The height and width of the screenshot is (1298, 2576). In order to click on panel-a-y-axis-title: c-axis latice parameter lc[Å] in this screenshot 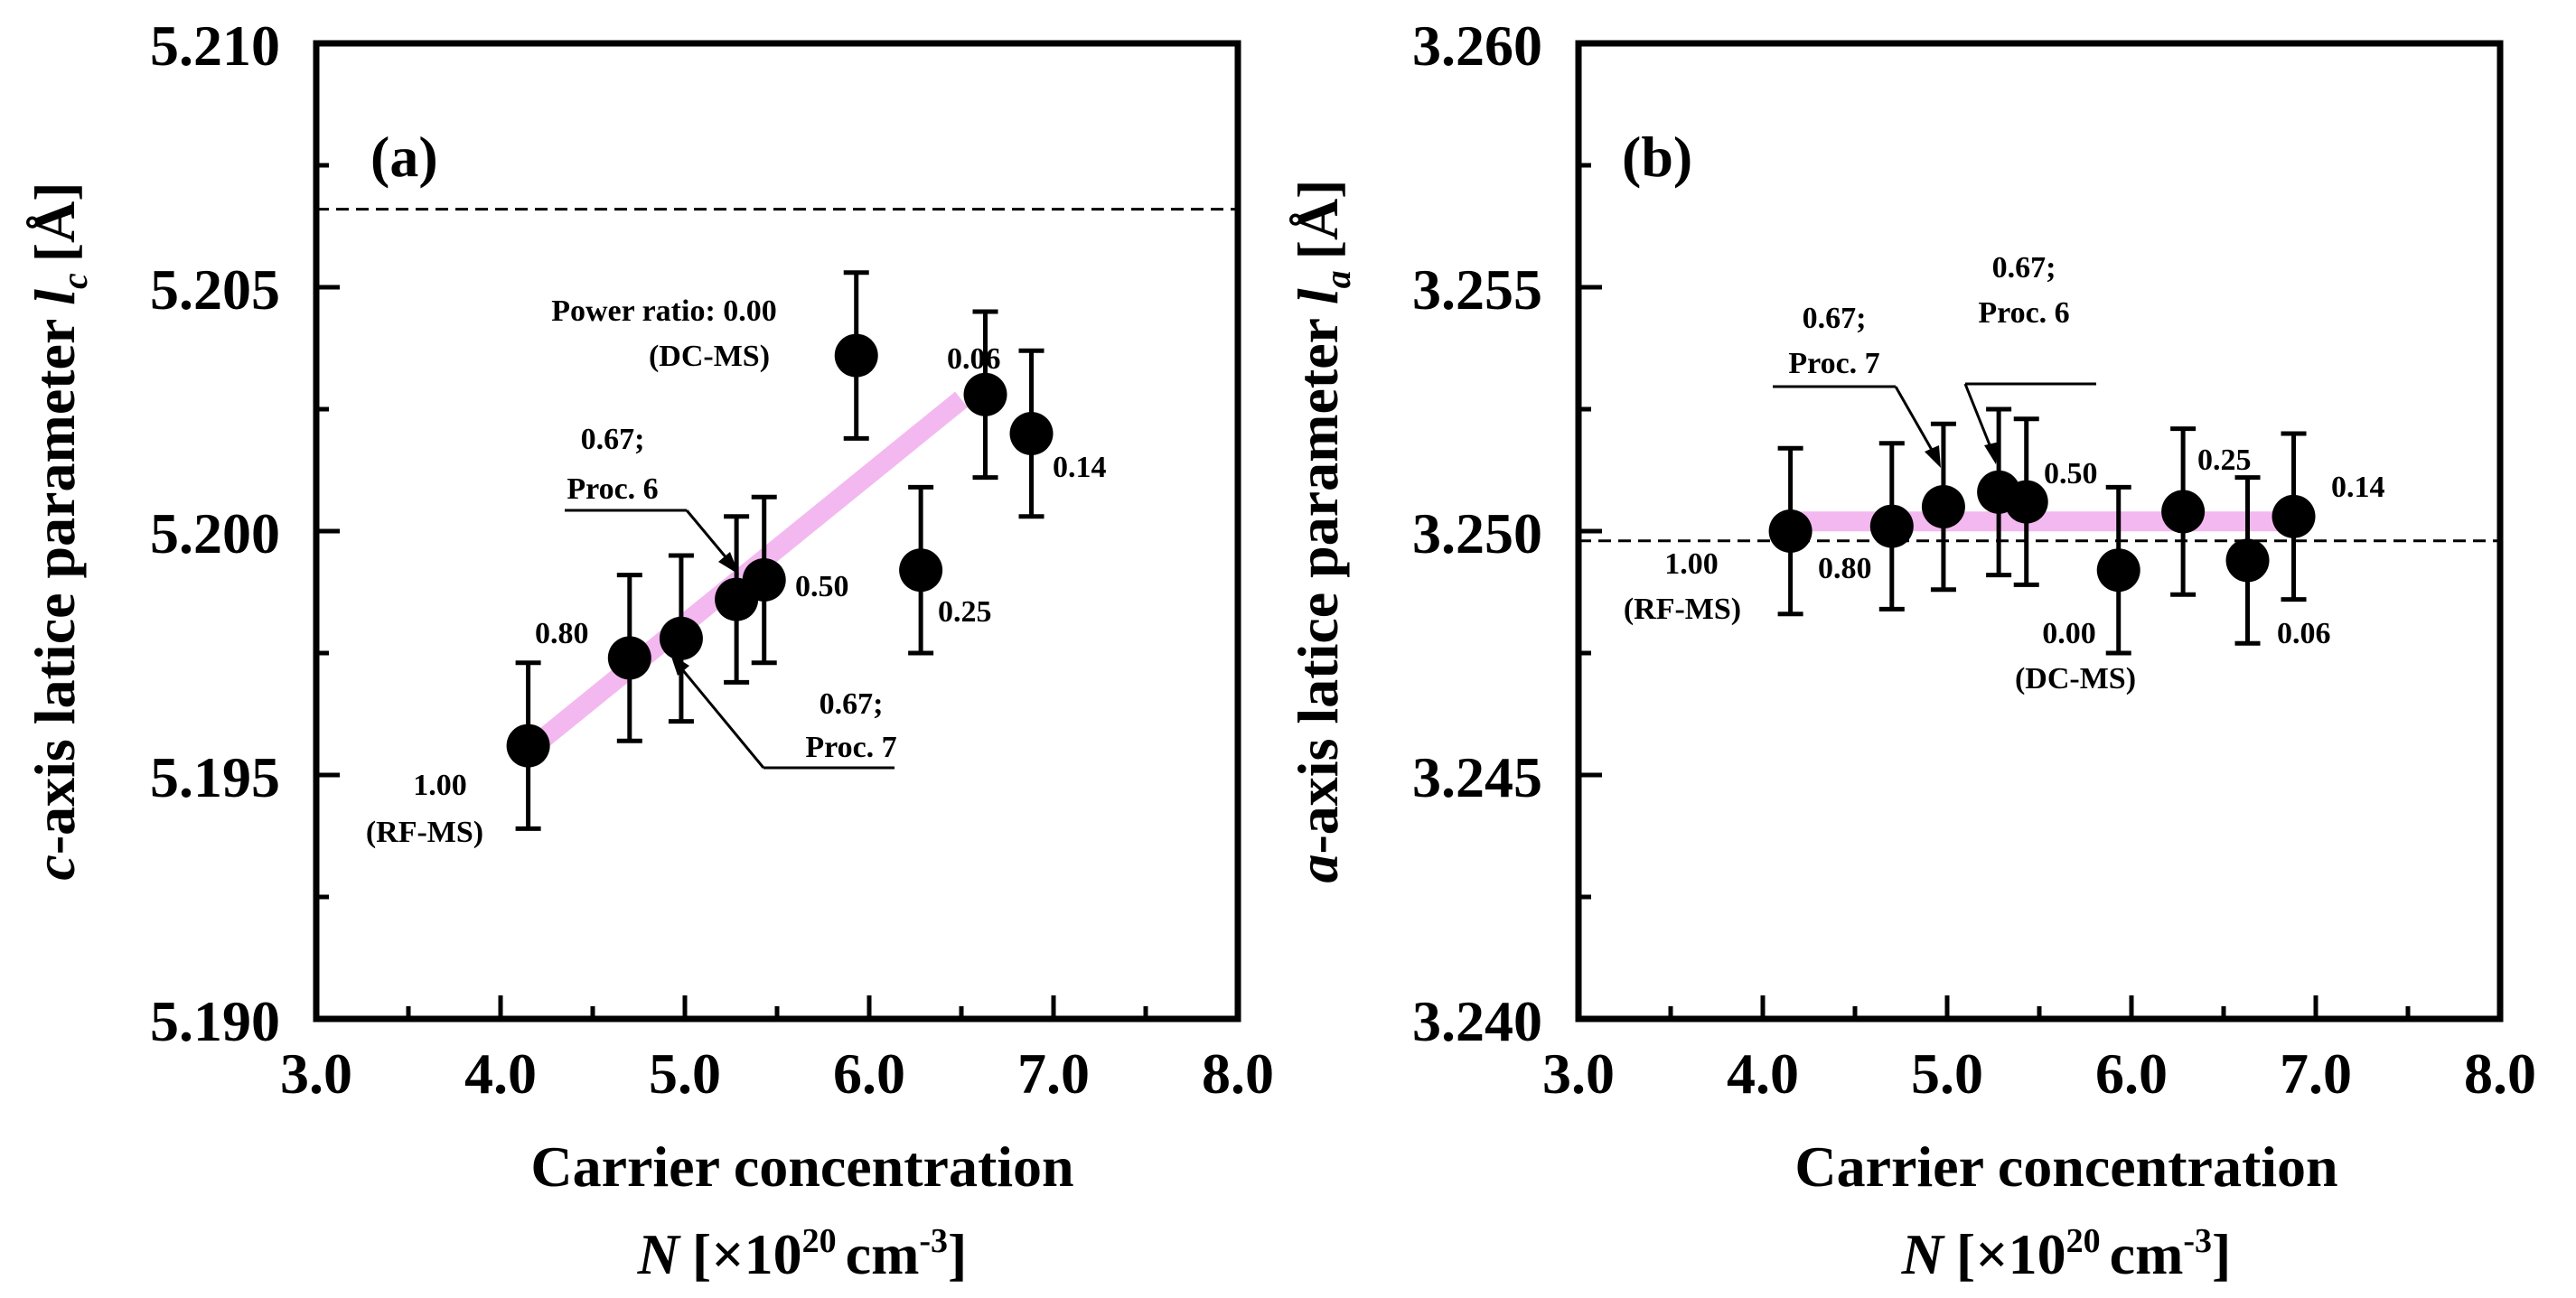, I will do `click(59, 531)`.